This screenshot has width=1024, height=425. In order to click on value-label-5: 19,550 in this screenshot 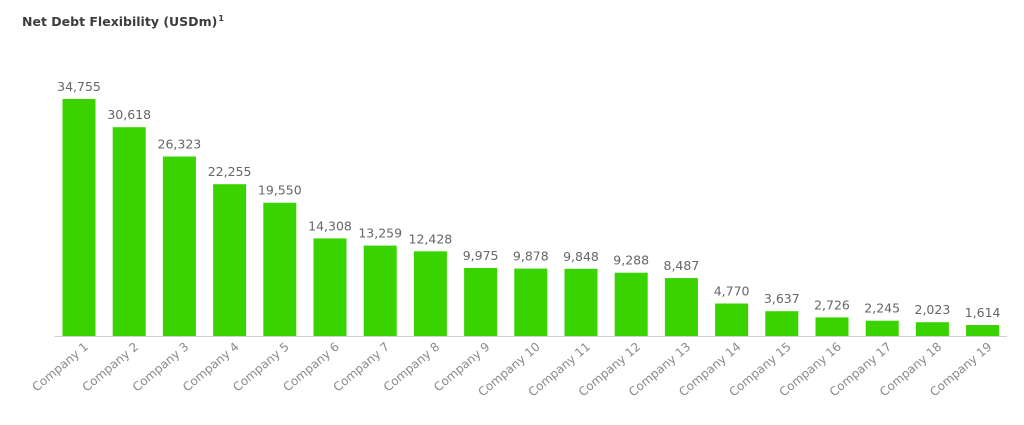, I will do `click(280, 190)`.